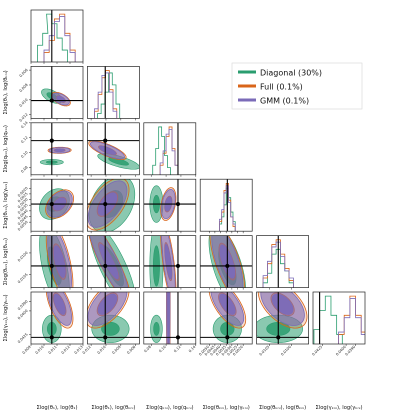  Describe the element at coordinates (24, 124) in the screenshot. I see `y-tick-label-2-3: 0.14` at that location.